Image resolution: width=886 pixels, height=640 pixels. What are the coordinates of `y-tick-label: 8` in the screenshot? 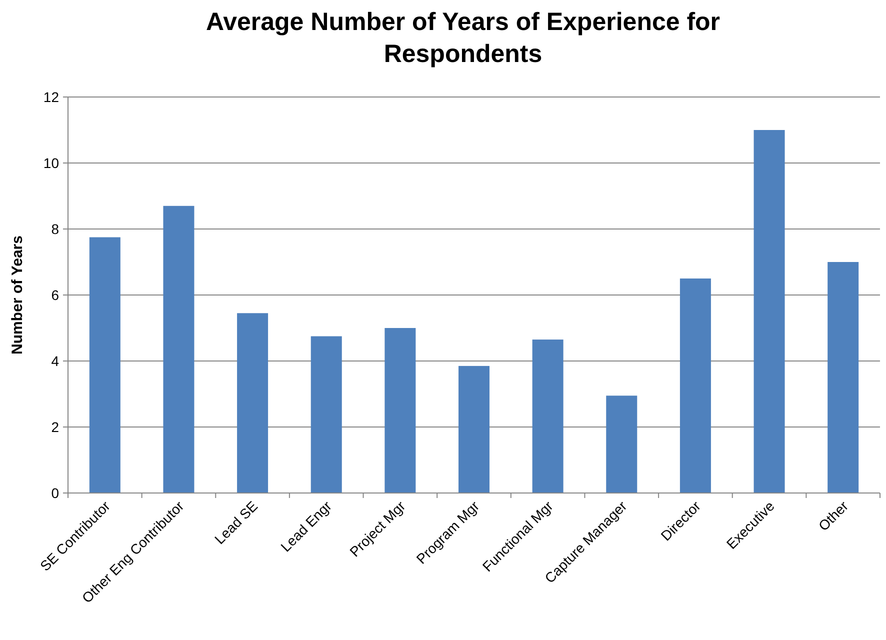 It's located at (55, 229).